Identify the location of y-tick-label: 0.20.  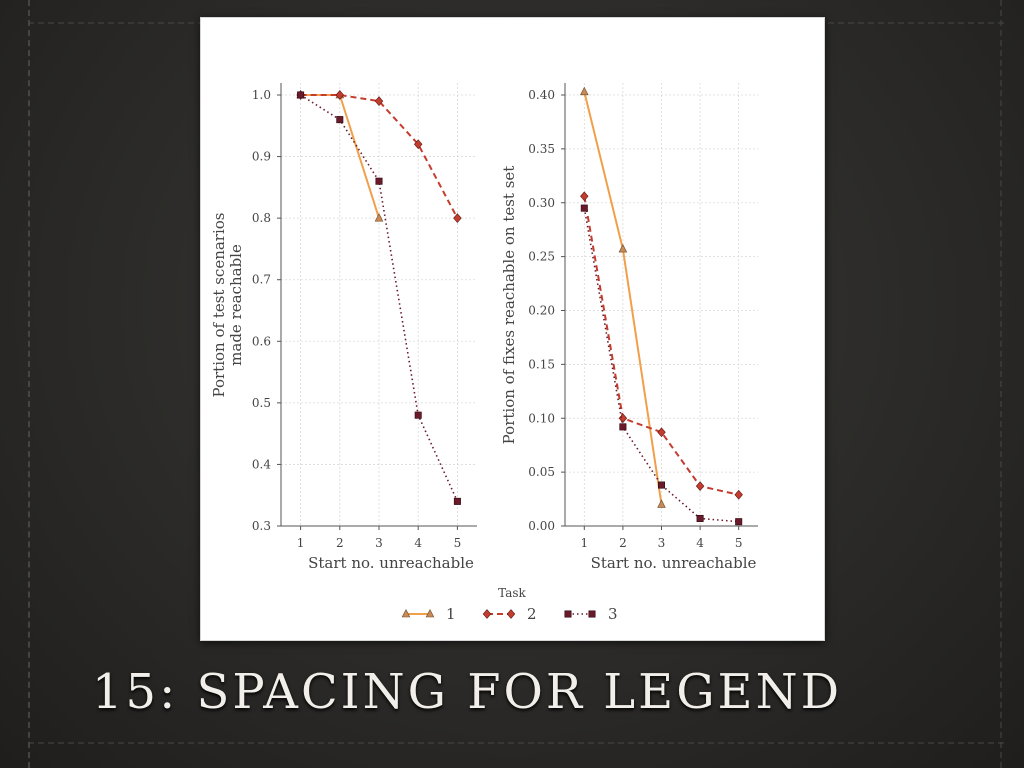
(541, 311).